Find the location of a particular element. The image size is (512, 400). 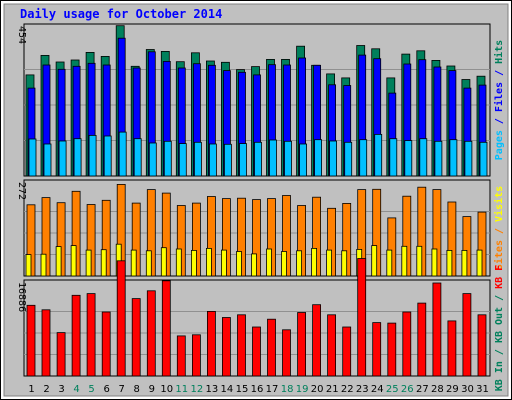

x-tick-label: 27 is located at coordinates (422, 389).